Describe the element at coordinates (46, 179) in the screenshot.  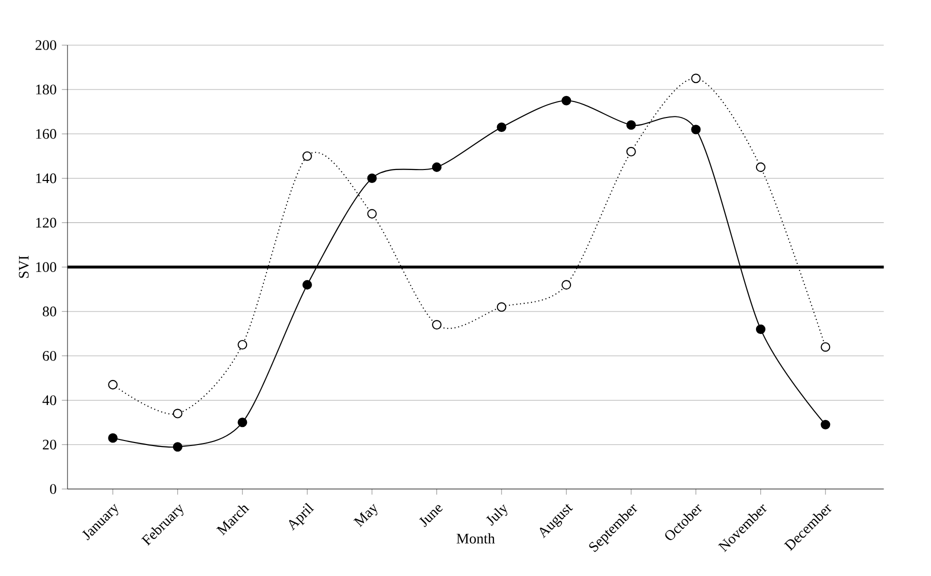
I see `y-tick-label: 140` at that location.